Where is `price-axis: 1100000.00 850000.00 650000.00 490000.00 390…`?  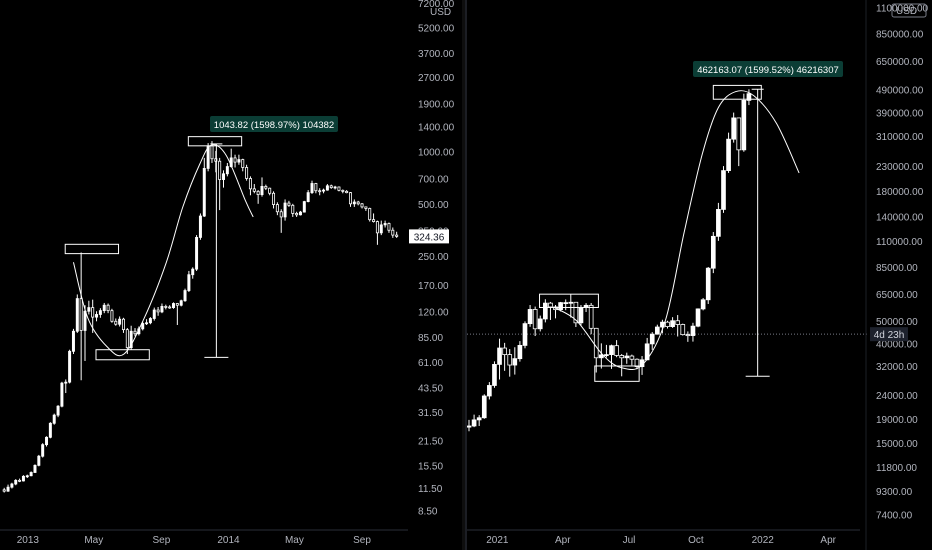
price-axis: 1100000.00 850000.00 650000.00 490000.00 390… is located at coordinates (902, 262).